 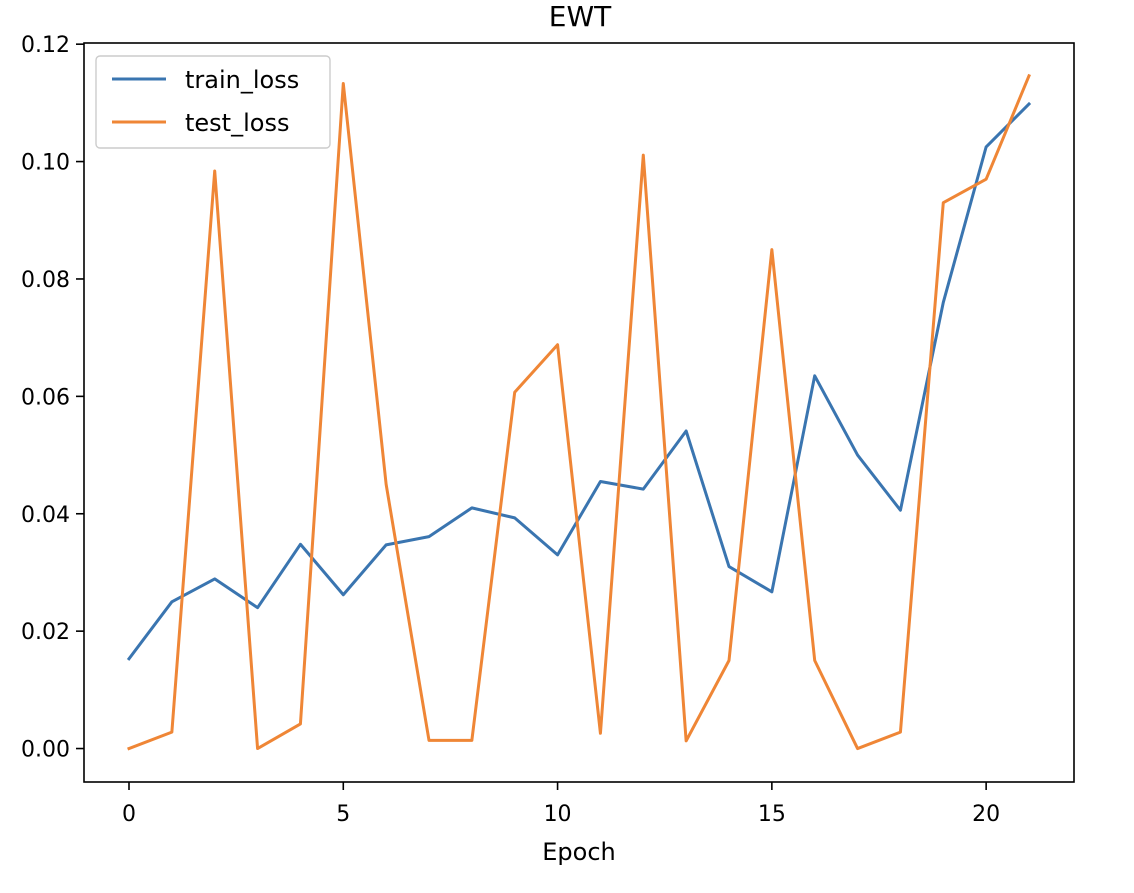 What do you see at coordinates (580, 16) in the screenshot?
I see `chart-title: EWT` at bounding box center [580, 16].